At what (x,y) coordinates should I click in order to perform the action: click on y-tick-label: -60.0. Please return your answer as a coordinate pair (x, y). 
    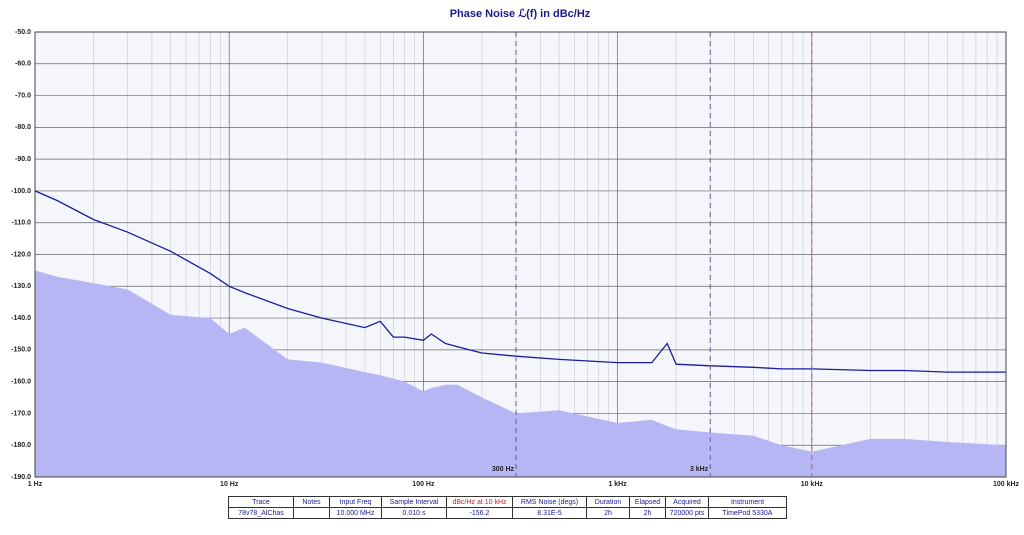
    Looking at the image, I should click on (23, 64).